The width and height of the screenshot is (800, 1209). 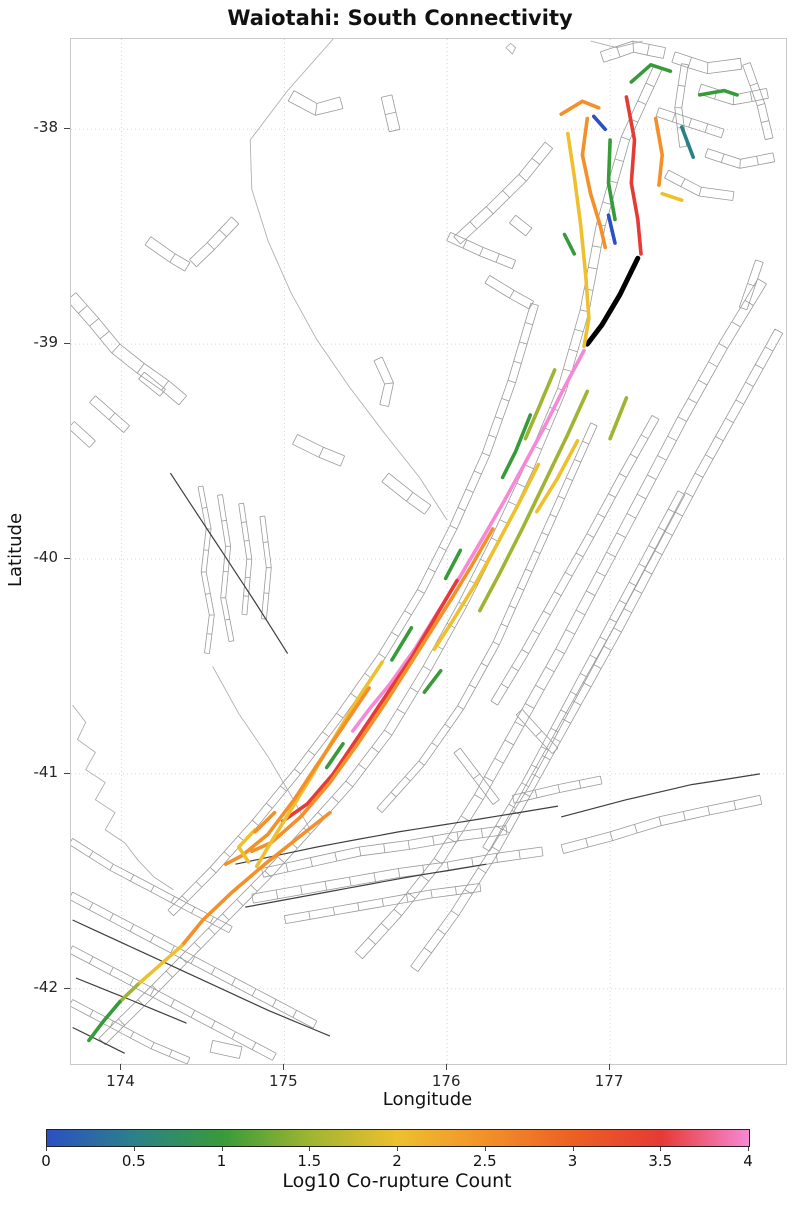 I want to click on colorbar-tick-label: 3, so click(x=572, y=1161).